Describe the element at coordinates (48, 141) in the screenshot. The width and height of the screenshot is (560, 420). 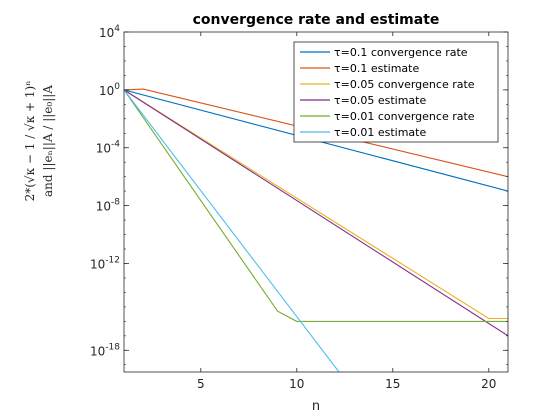
I see `y-axis-label-line-2: and ||eₙ||A / ||e₀||A` at that location.